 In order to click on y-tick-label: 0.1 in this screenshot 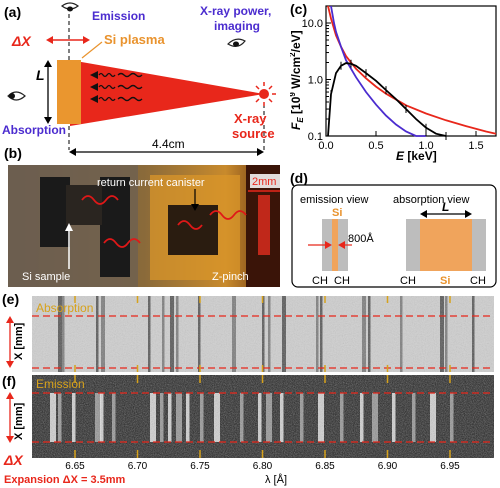, I will do `click(315, 137)`.